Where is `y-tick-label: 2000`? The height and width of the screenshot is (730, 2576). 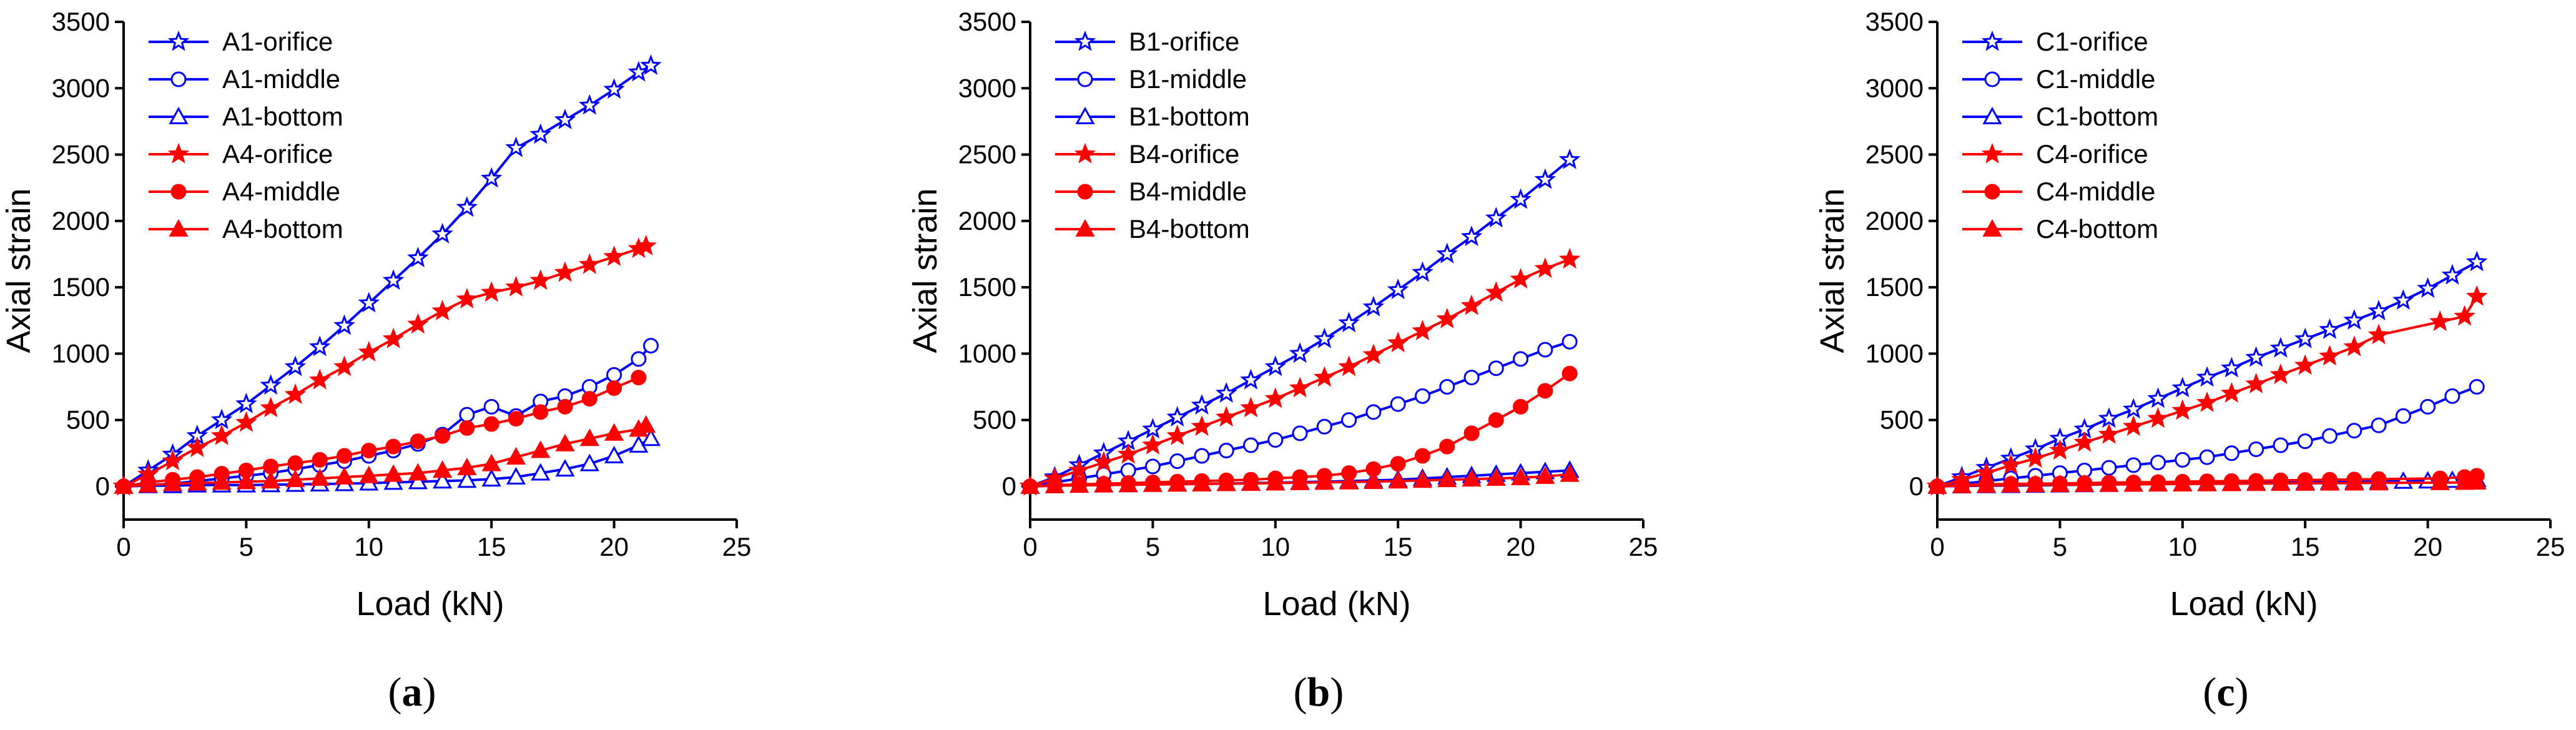 y-tick-label: 2000 is located at coordinates (1895, 220).